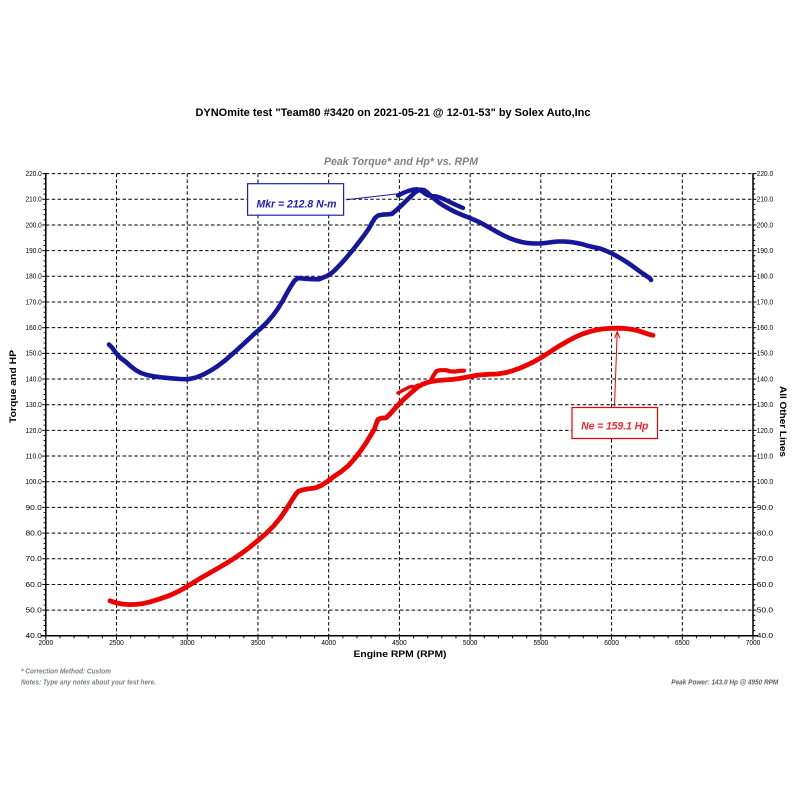 The image size is (800, 805). What do you see at coordinates (400, 654) in the screenshot?
I see `svg-text: Engine RPM (RPM)` at bounding box center [400, 654].